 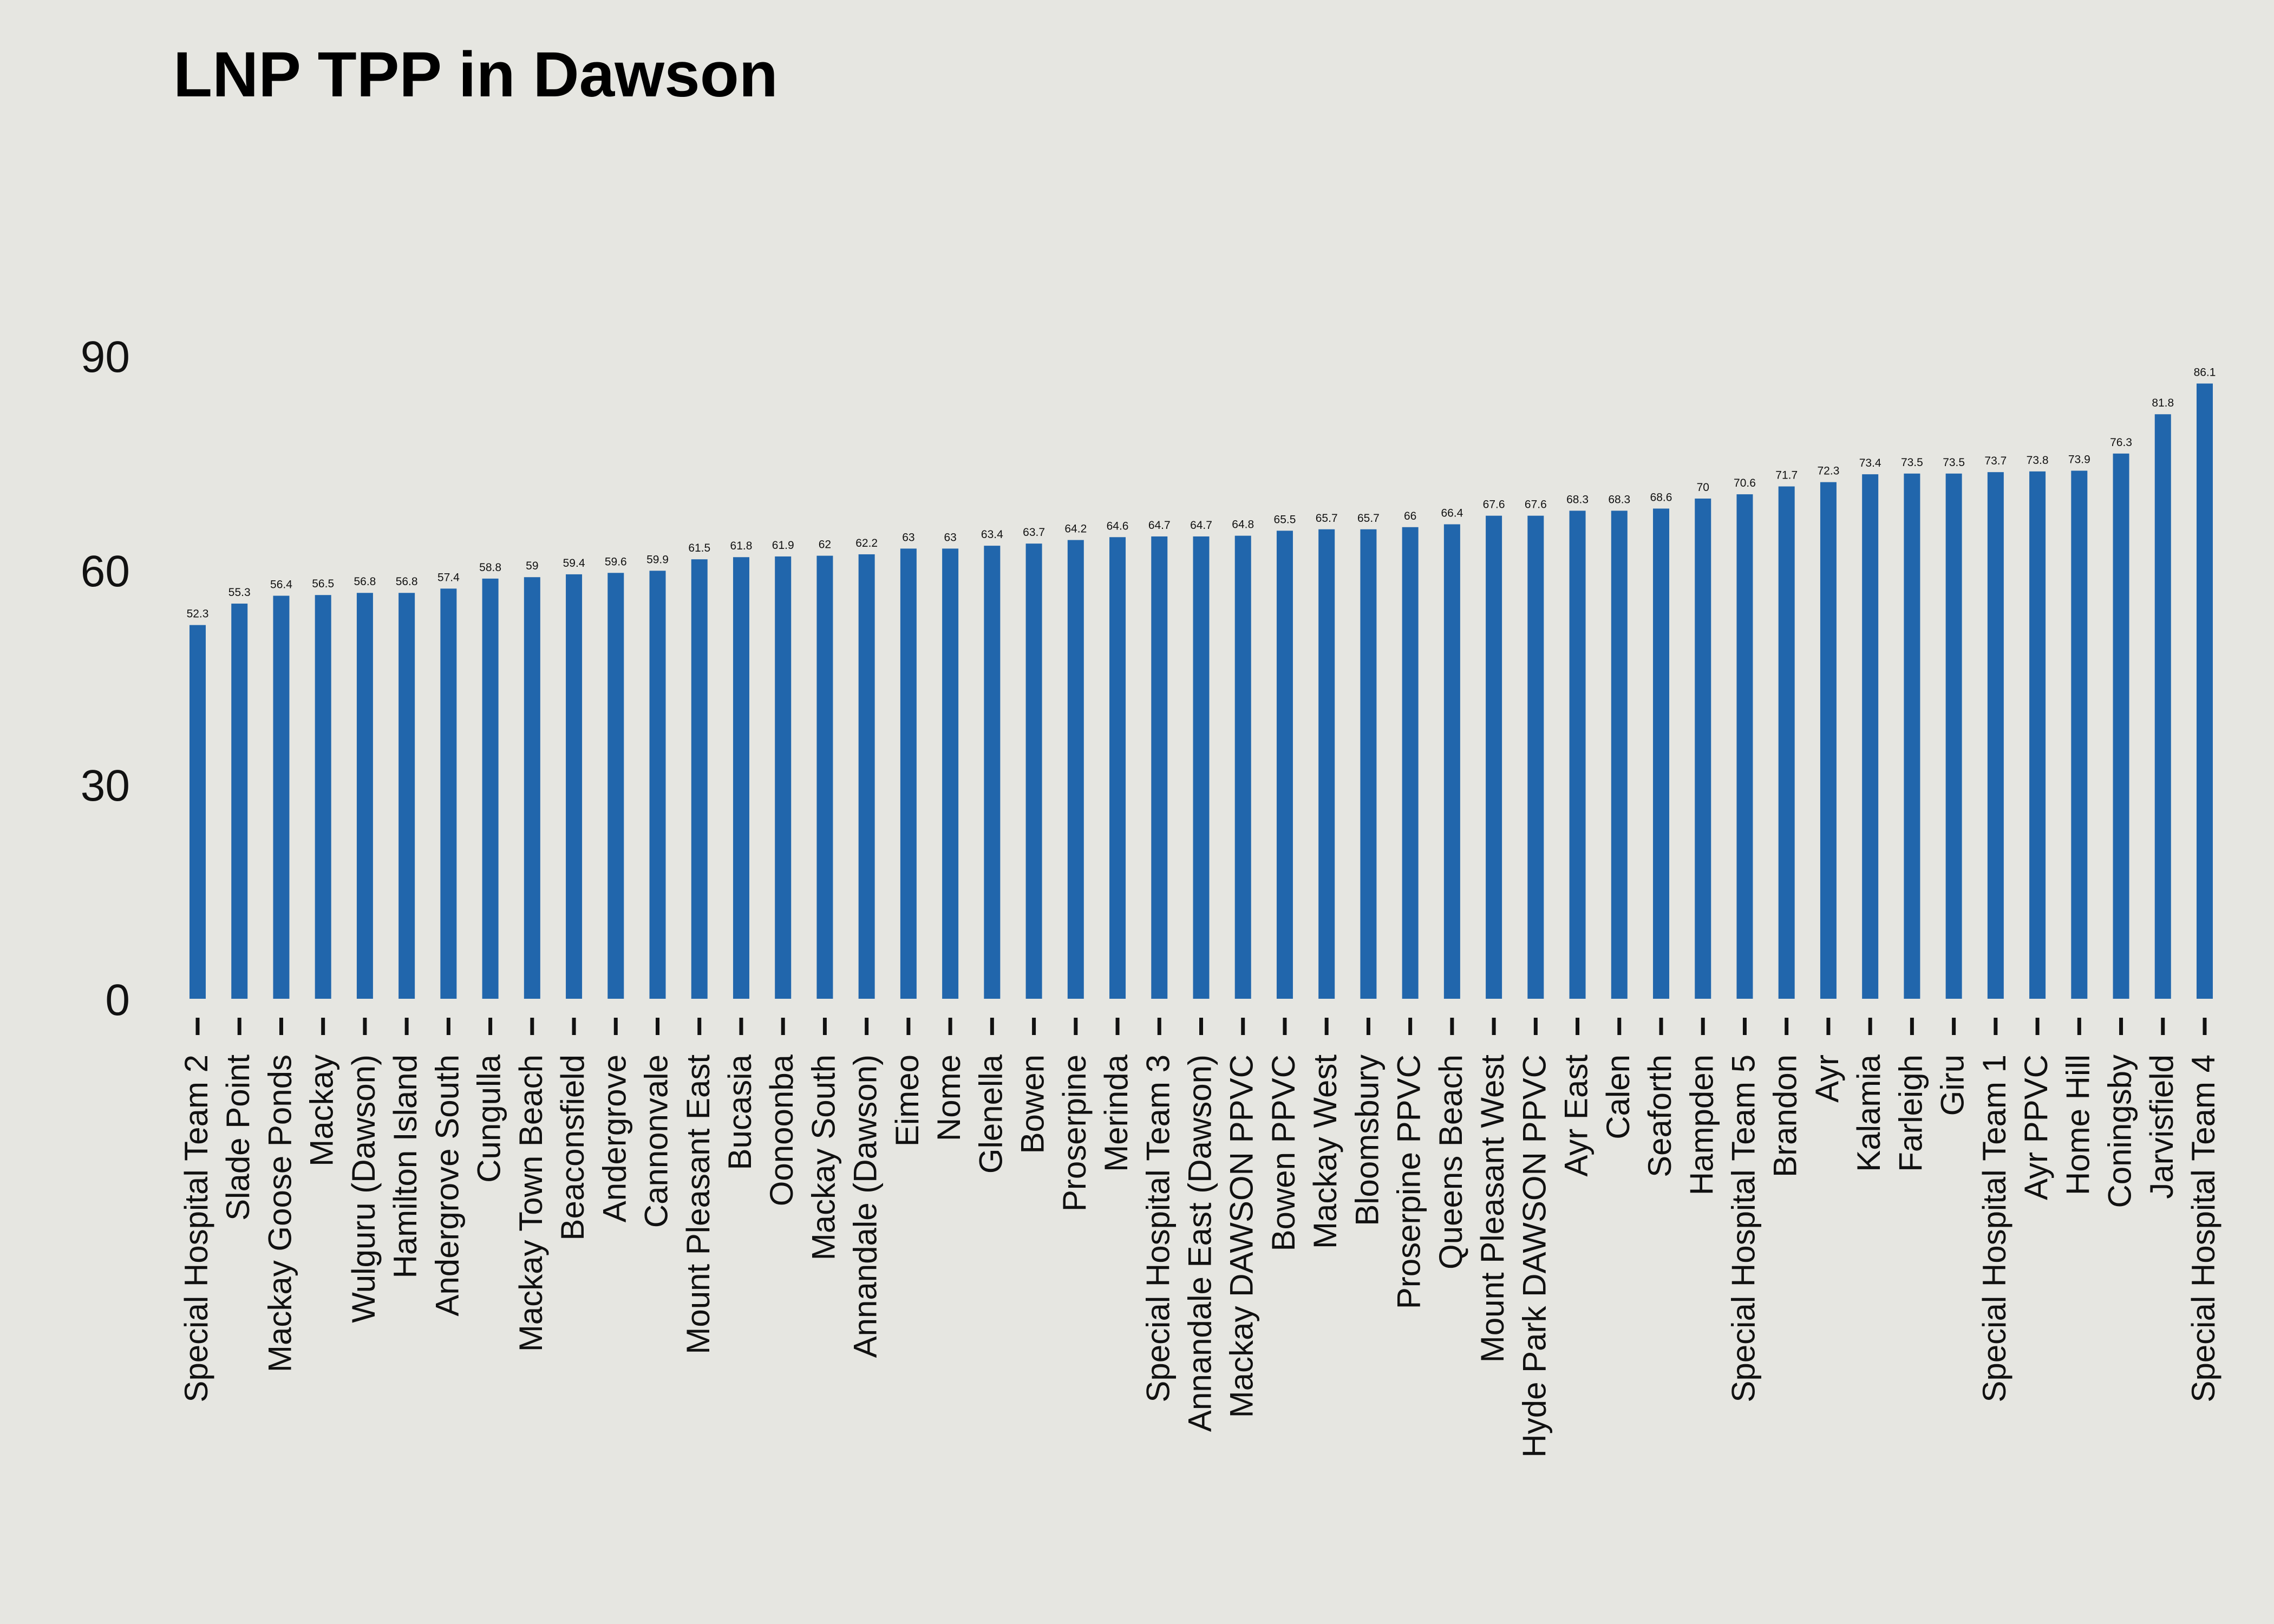 What do you see at coordinates (1075, 529) in the screenshot?
I see `bar-value-label: 64.2` at bounding box center [1075, 529].